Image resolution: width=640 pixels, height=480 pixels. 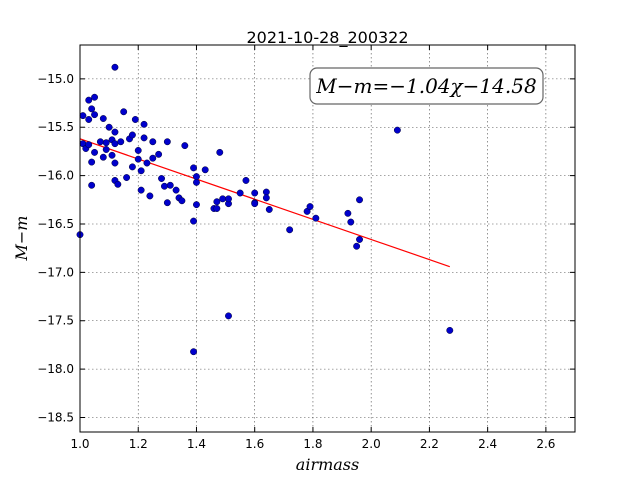 What do you see at coordinates (429, 444) in the screenshot?
I see `x-tick-label: 2.2` at bounding box center [429, 444].